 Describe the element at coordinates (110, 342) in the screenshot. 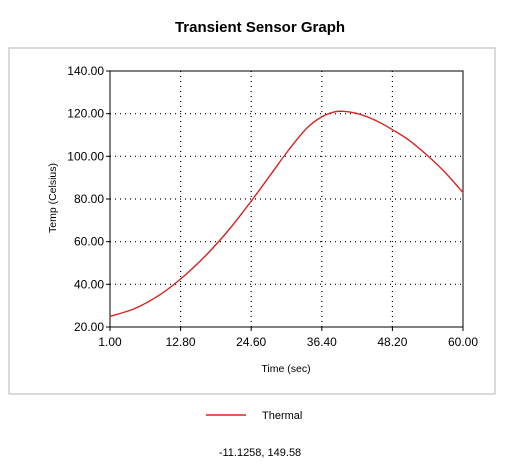

I see `x-tick-label: 1.00` at that location.